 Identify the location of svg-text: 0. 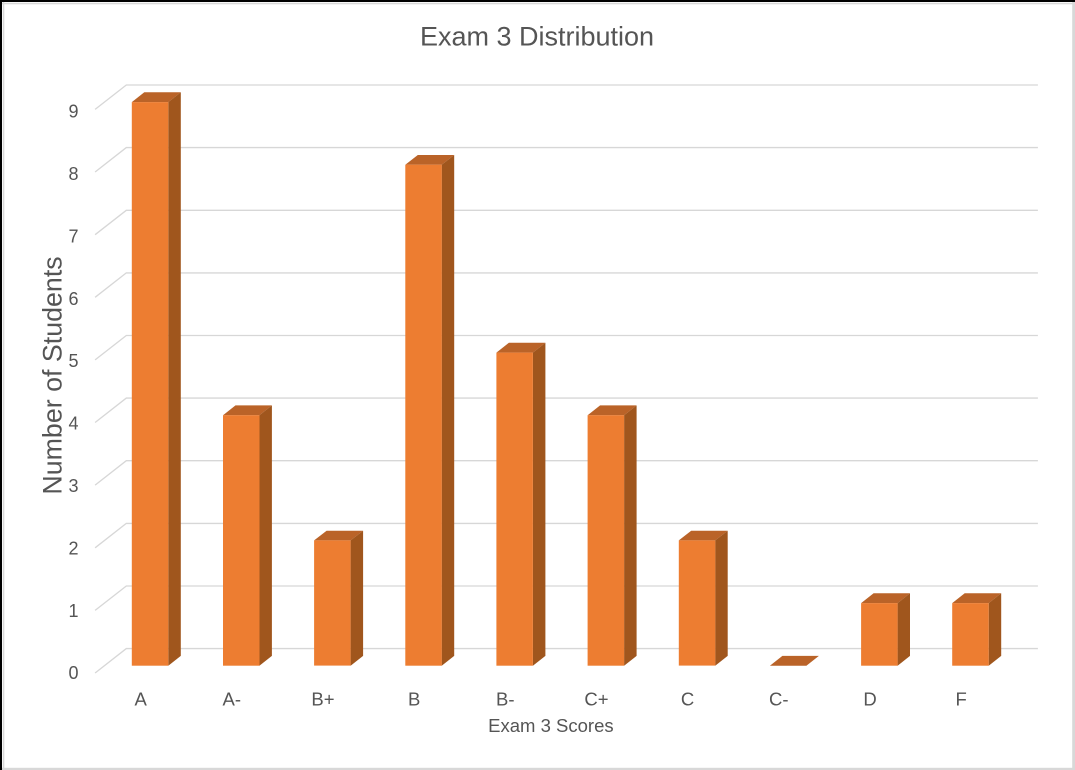
(73, 673).